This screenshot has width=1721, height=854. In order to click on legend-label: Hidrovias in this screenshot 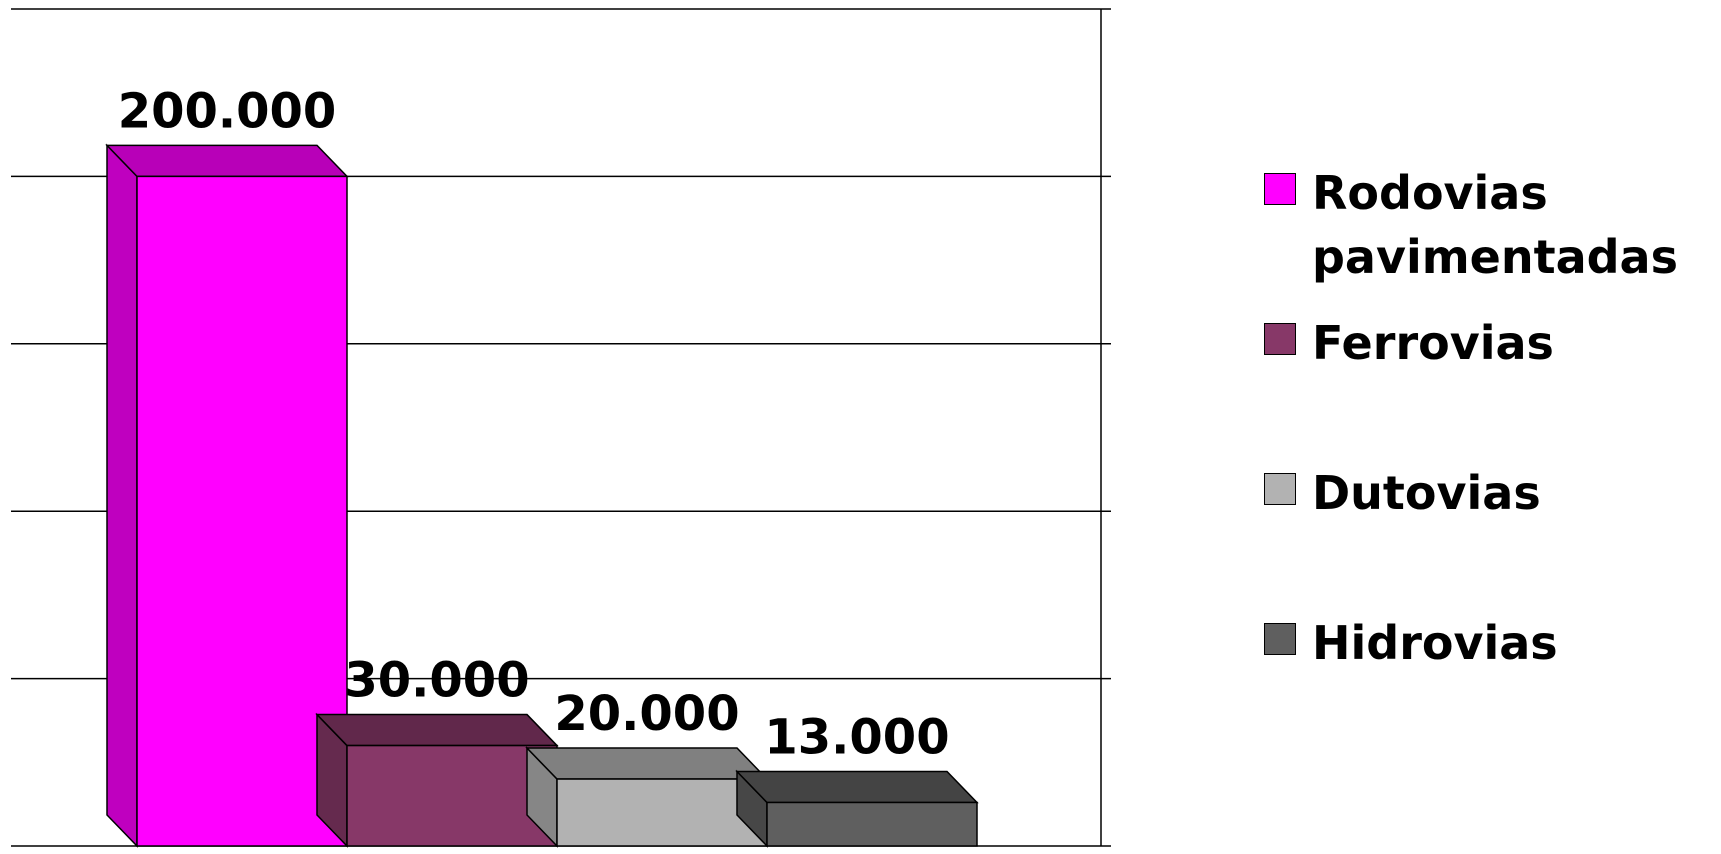, I will do `click(1435, 643)`.